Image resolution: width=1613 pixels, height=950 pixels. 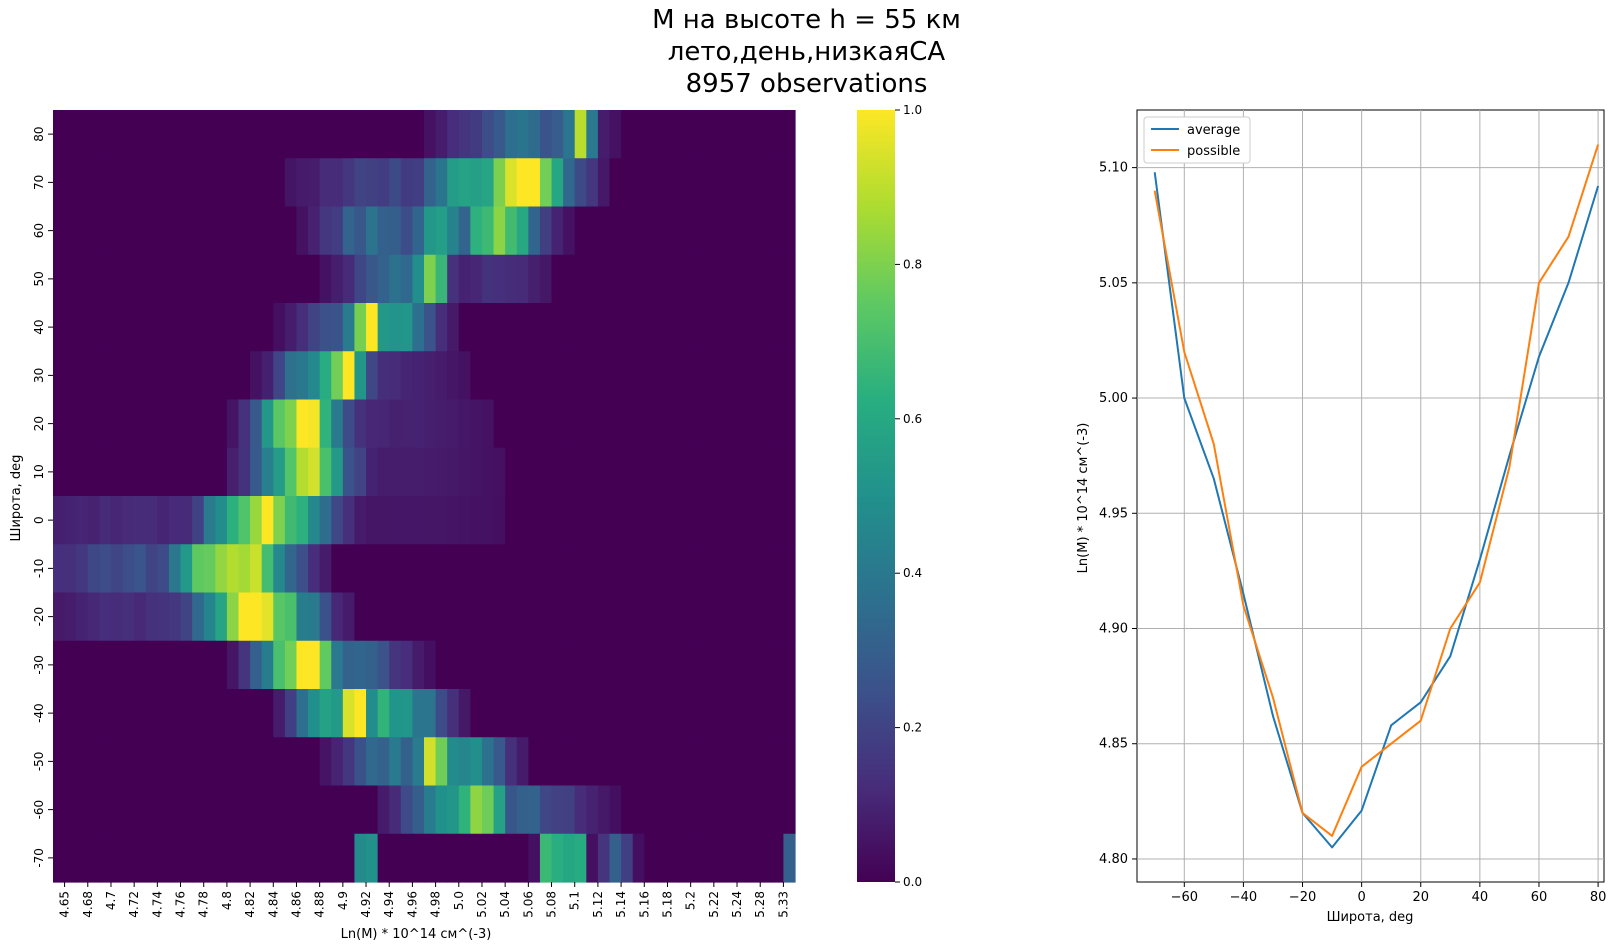 I want to click on colorbar-tick-label: 1.0, so click(x=912, y=110).